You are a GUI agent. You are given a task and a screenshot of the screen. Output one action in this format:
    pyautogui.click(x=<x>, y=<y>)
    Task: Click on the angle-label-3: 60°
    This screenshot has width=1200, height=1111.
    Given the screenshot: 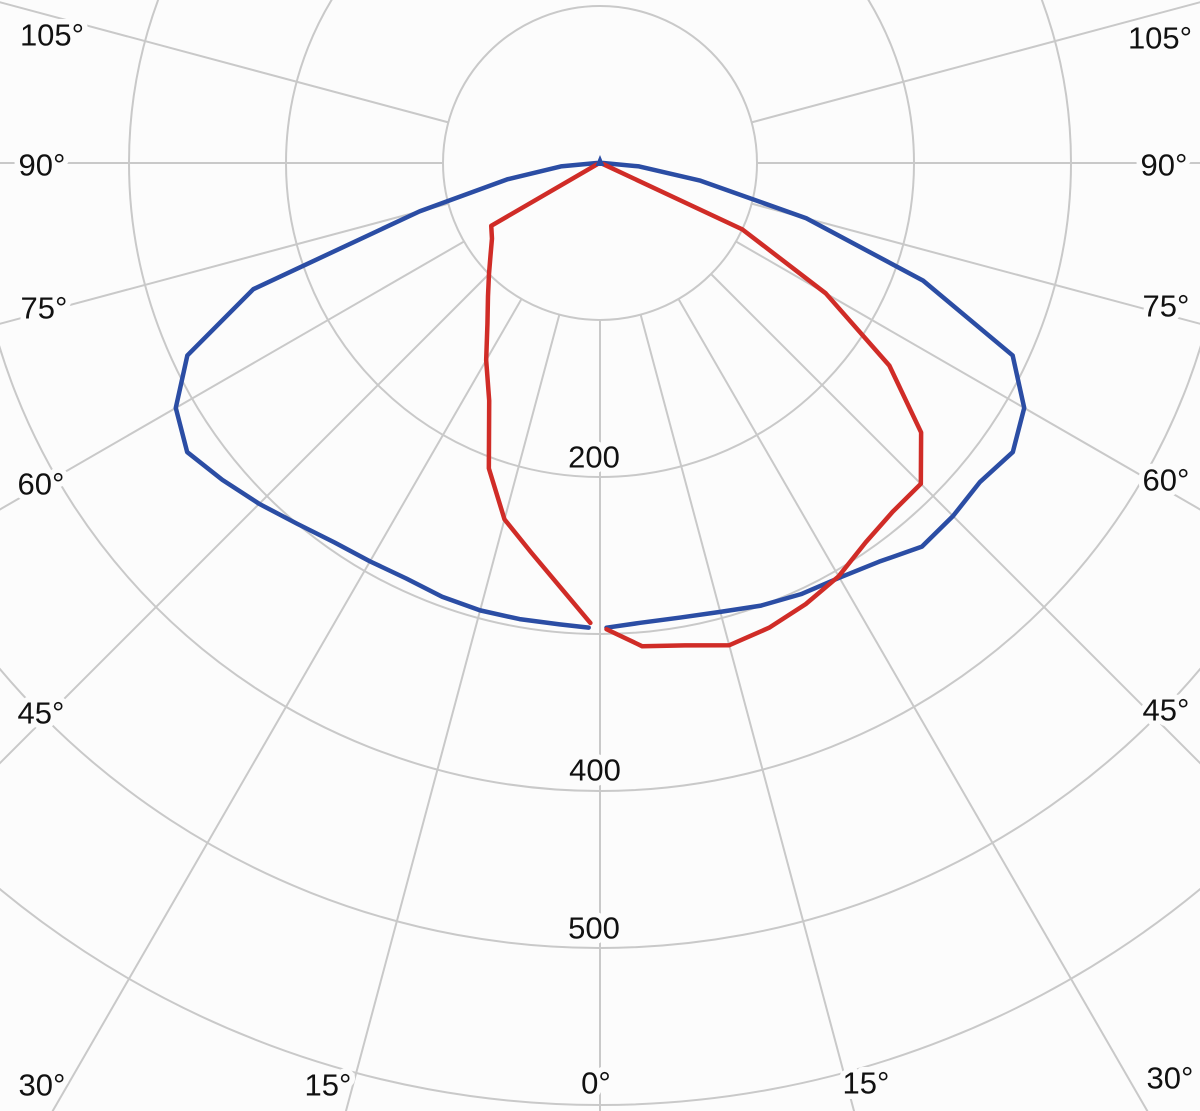 What is the action you would take?
    pyautogui.click(x=41, y=484)
    